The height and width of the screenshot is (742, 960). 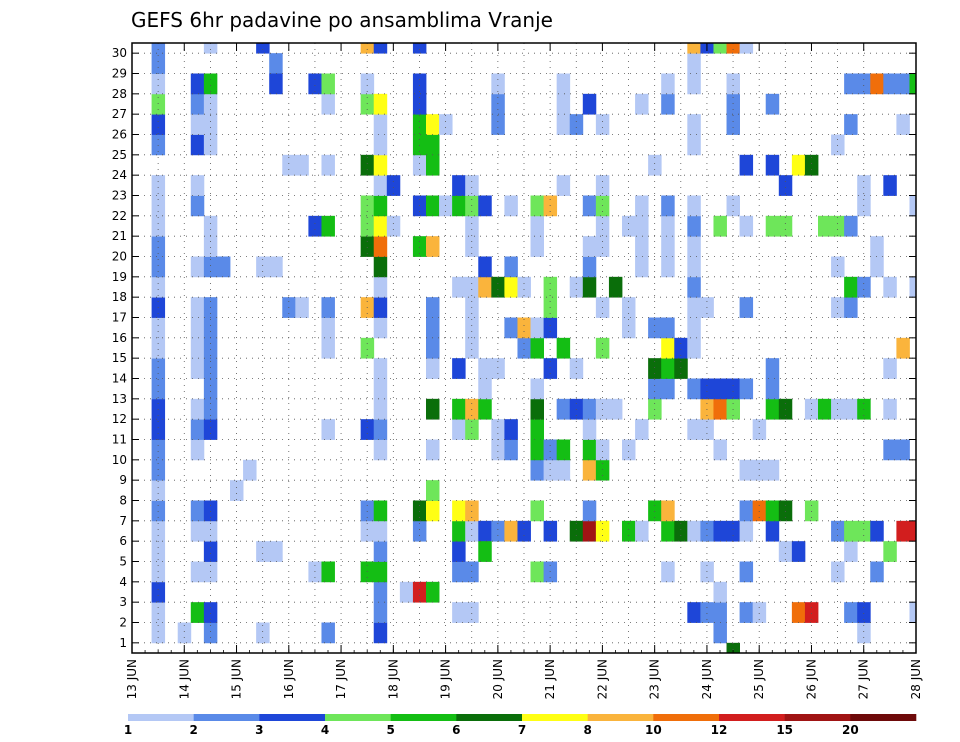 I want to click on y-tick-label: 7, so click(x=123, y=521).